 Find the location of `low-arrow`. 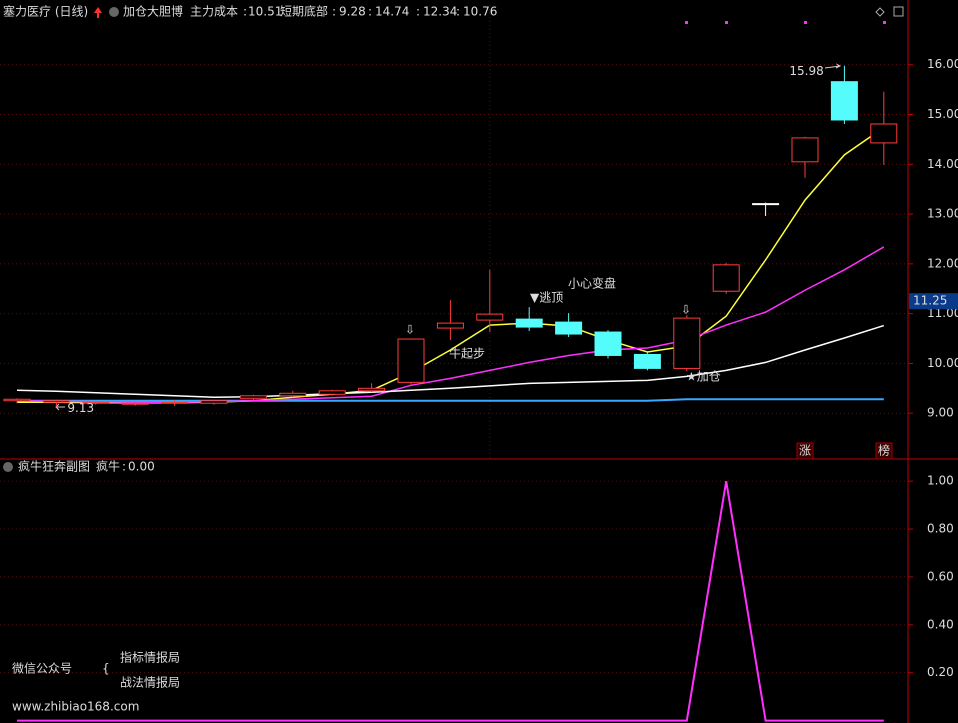

low-arrow is located at coordinates (60, 407).